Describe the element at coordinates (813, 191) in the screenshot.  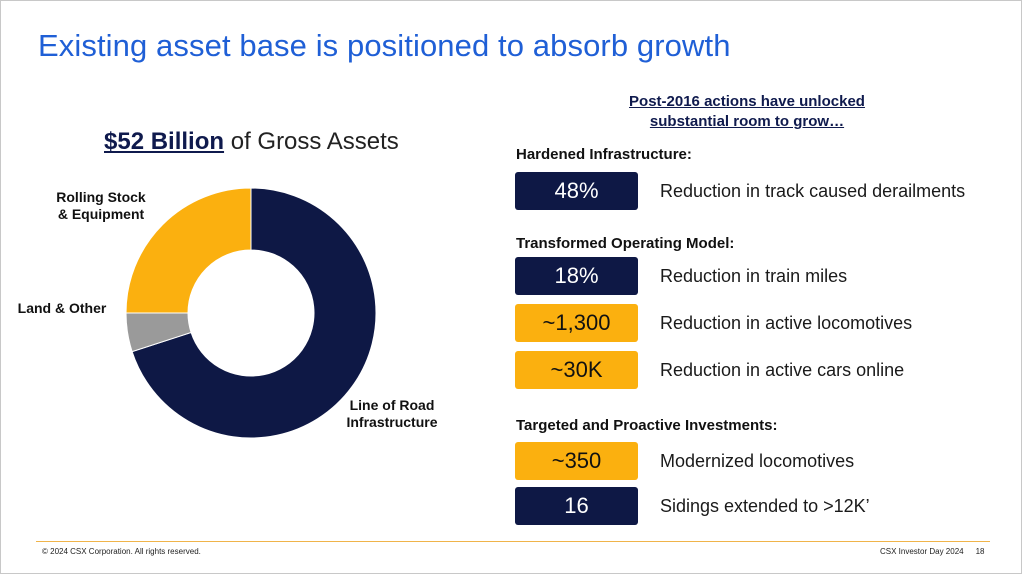
I see `stat-label-derailments: Reduction in track caused derailments` at that location.